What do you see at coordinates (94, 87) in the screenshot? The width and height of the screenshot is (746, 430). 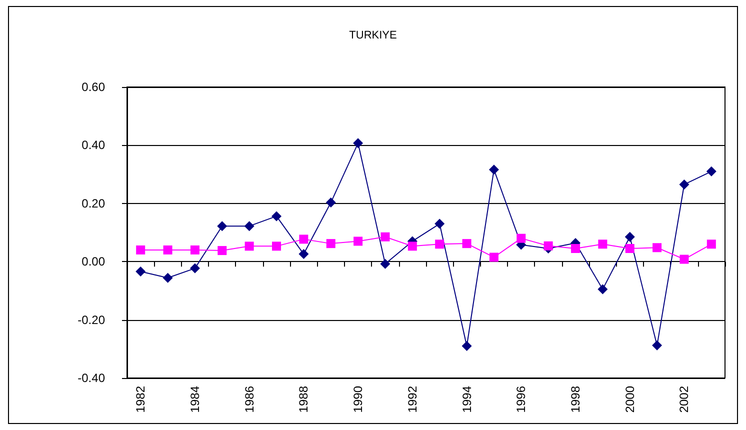 I see `y-tick-label: 0.60` at bounding box center [94, 87].